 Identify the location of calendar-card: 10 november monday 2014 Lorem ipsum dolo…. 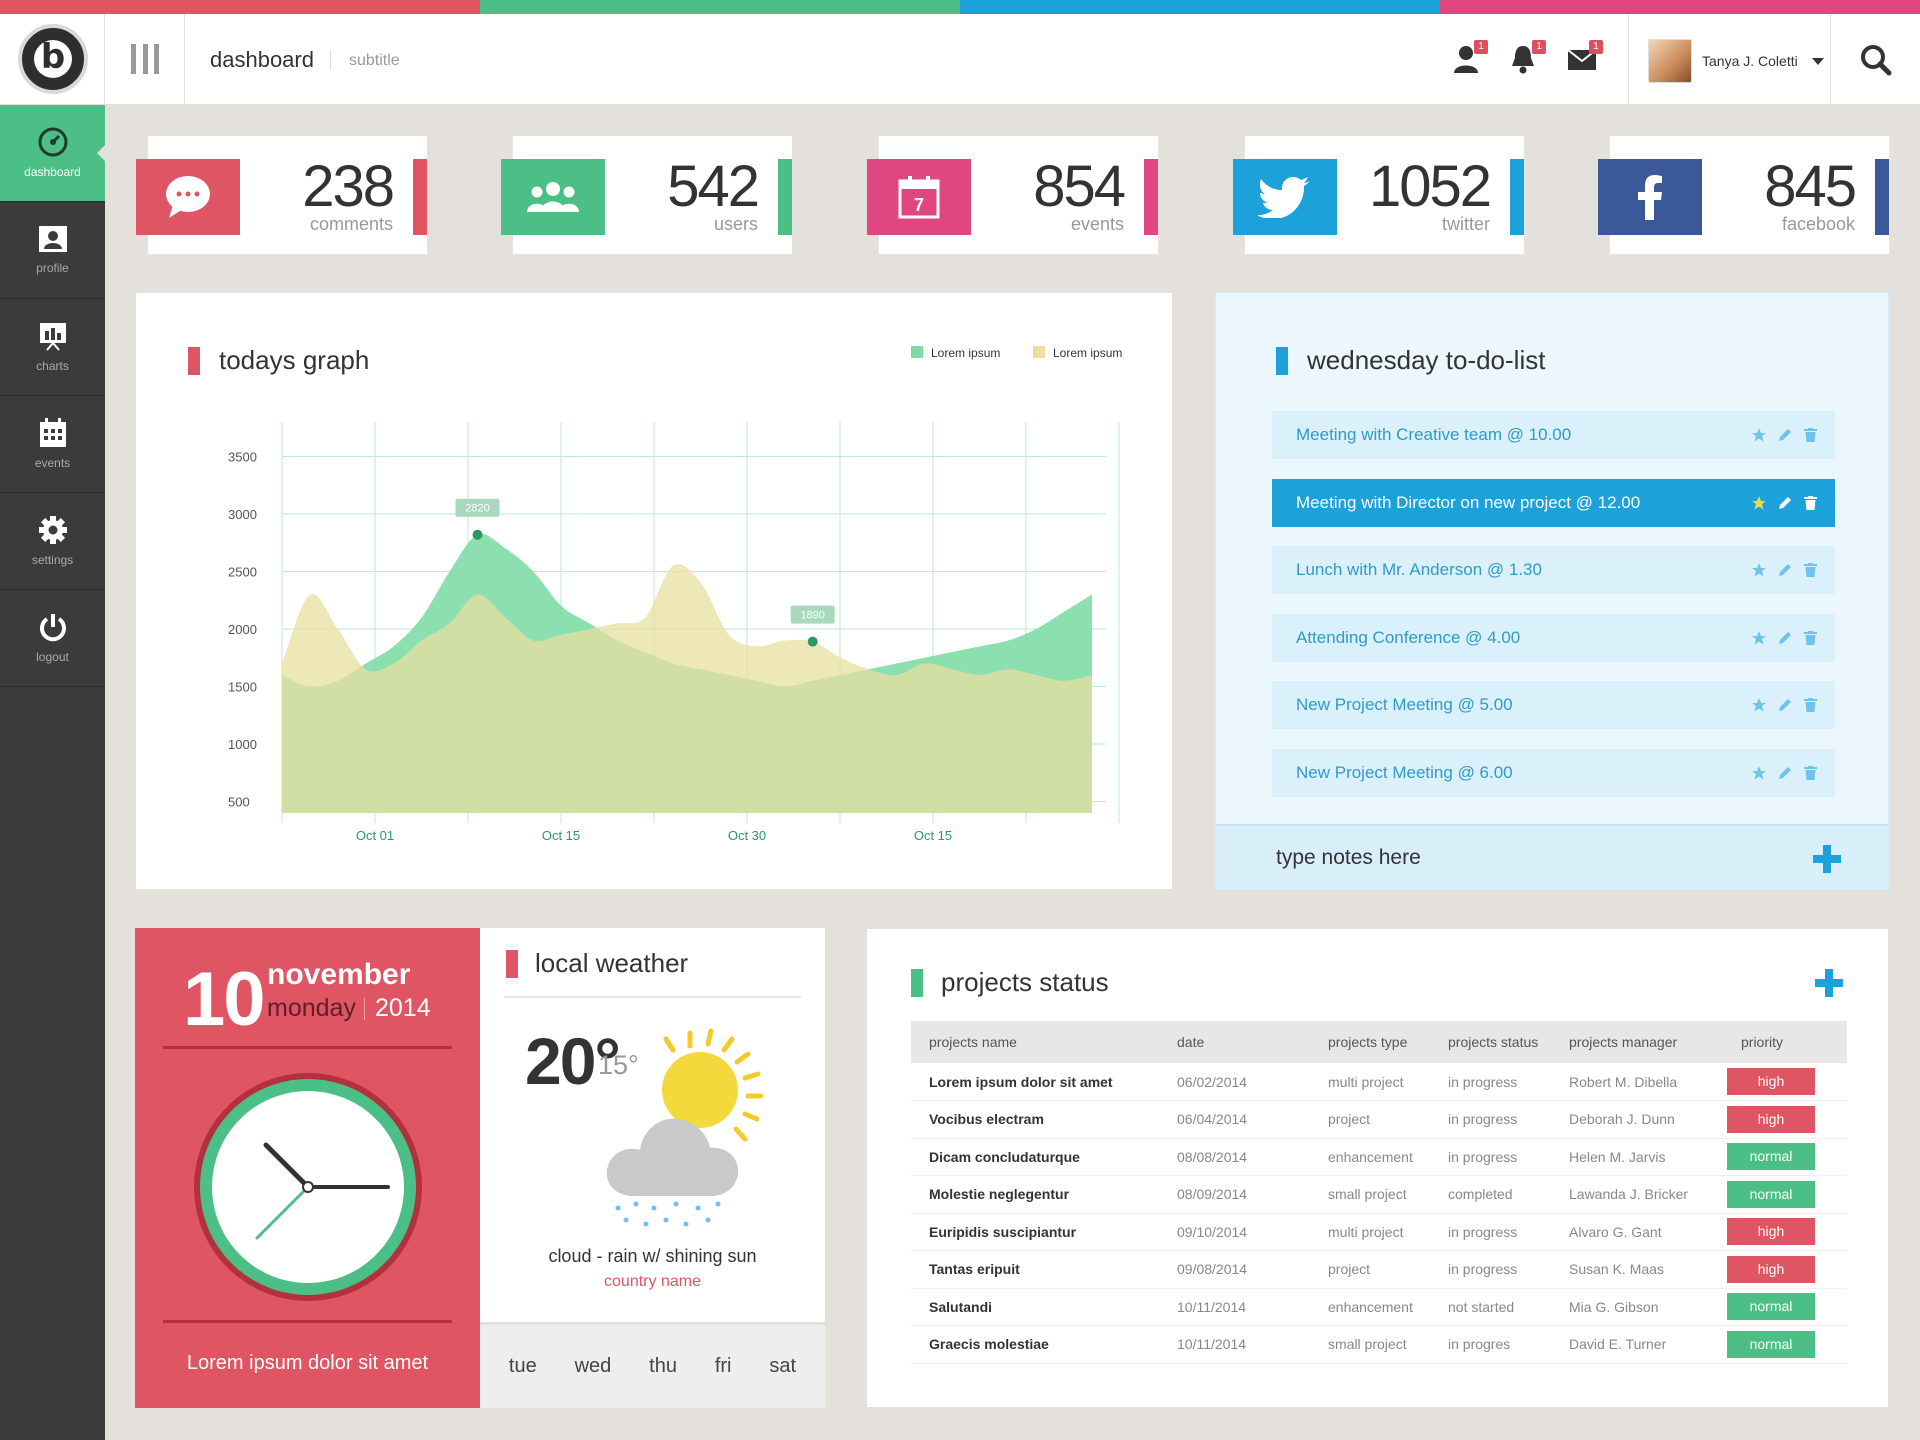
(307, 1168).